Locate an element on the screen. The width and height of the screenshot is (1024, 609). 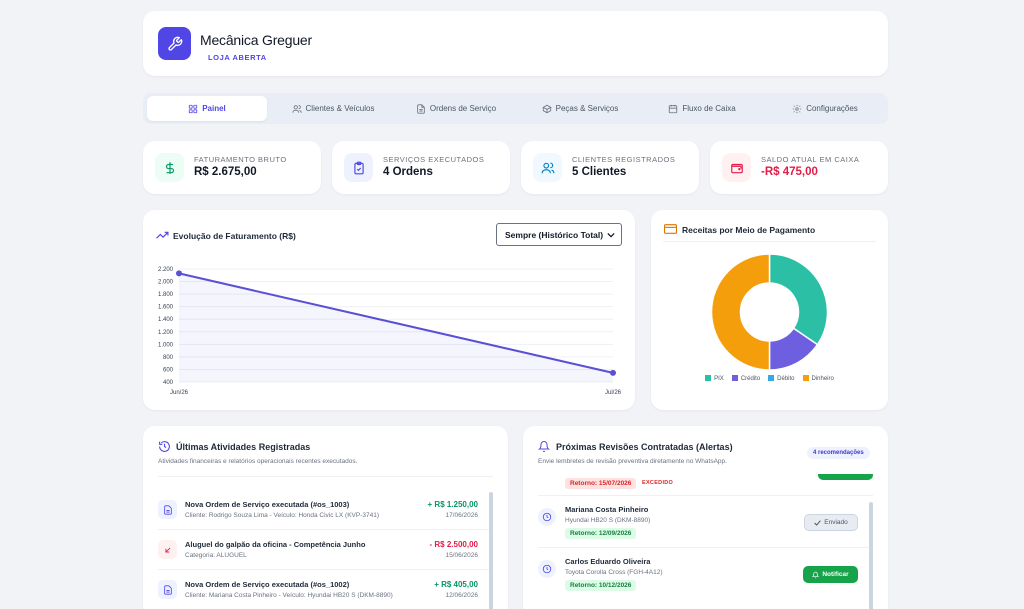
notify-button is located at coordinates (845, 477).